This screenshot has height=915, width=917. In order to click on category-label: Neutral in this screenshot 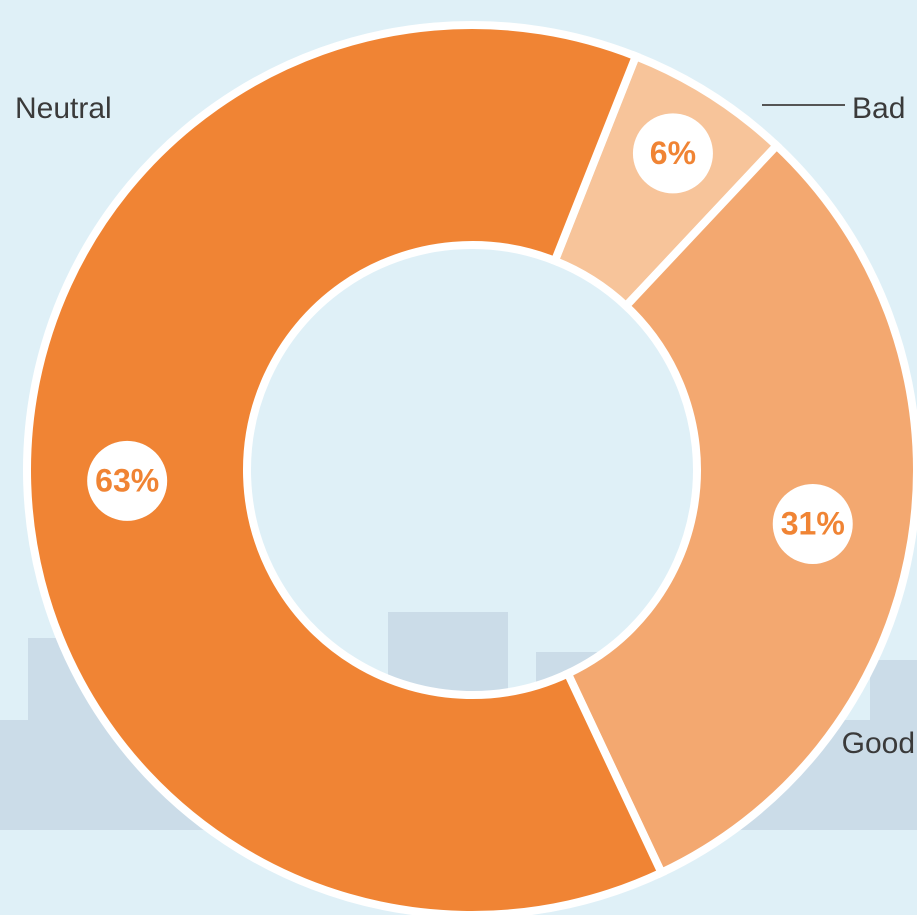, I will do `click(63, 108)`.